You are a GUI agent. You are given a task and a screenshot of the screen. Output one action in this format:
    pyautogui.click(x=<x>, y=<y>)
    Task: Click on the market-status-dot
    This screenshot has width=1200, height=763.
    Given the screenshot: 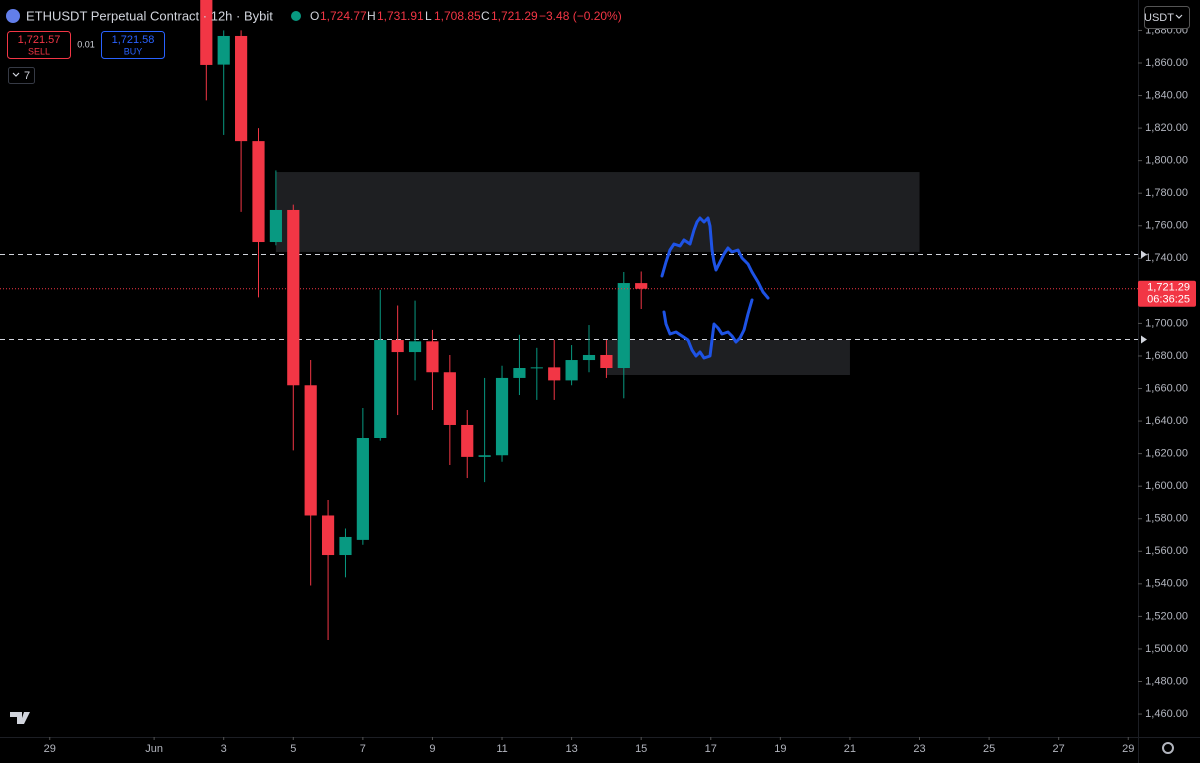 What is the action you would take?
    pyautogui.click(x=296, y=16)
    